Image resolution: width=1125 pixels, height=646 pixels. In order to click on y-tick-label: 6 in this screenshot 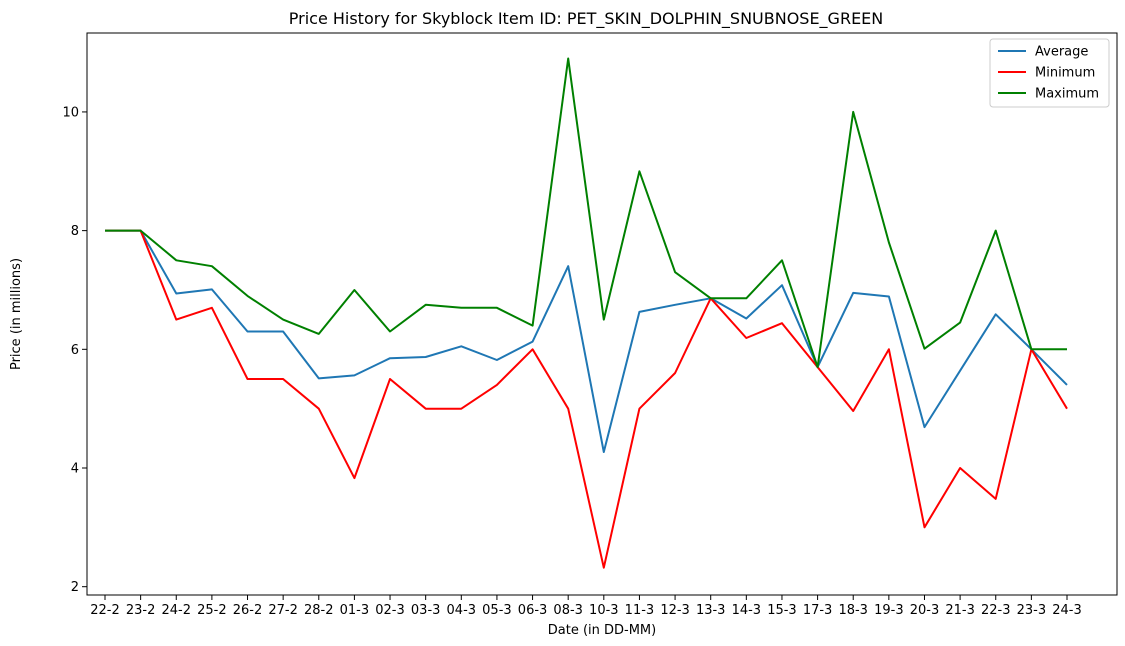, I will do `click(75, 350)`.